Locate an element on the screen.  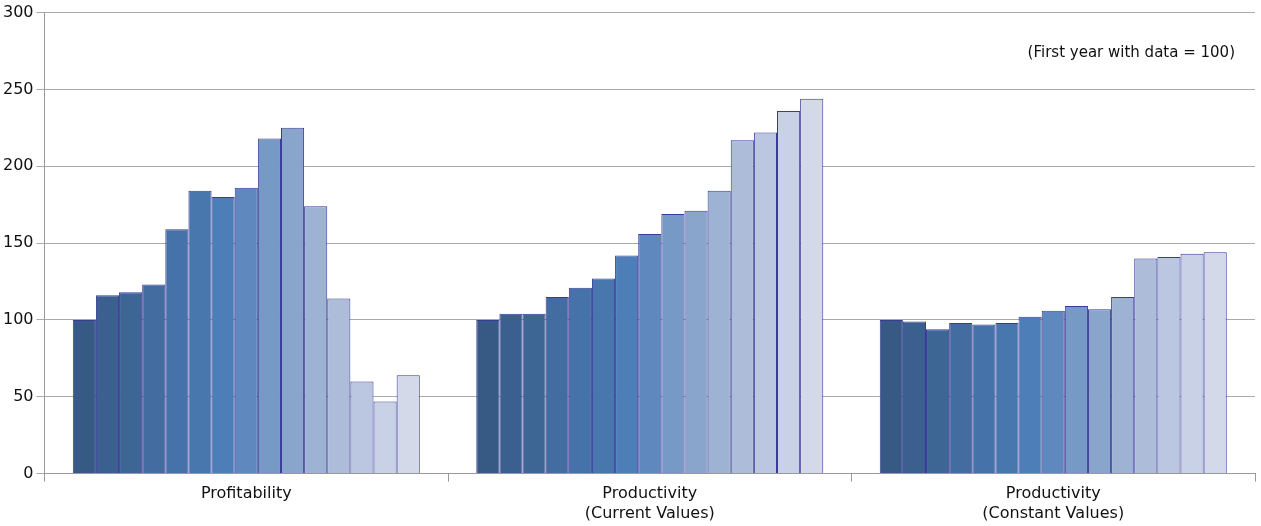
x-tick-label: Productivity (Constant Values) is located at coordinates (1053, 502).